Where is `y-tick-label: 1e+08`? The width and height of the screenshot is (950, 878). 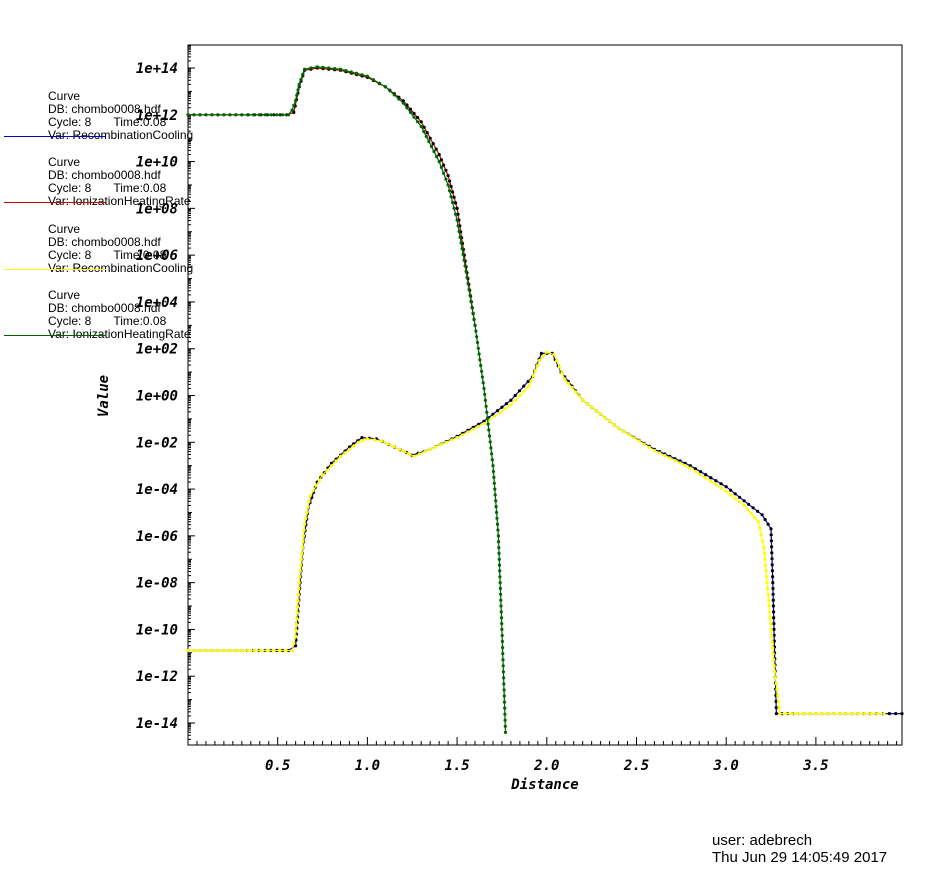 y-tick-label: 1e+08 is located at coordinates (157, 209).